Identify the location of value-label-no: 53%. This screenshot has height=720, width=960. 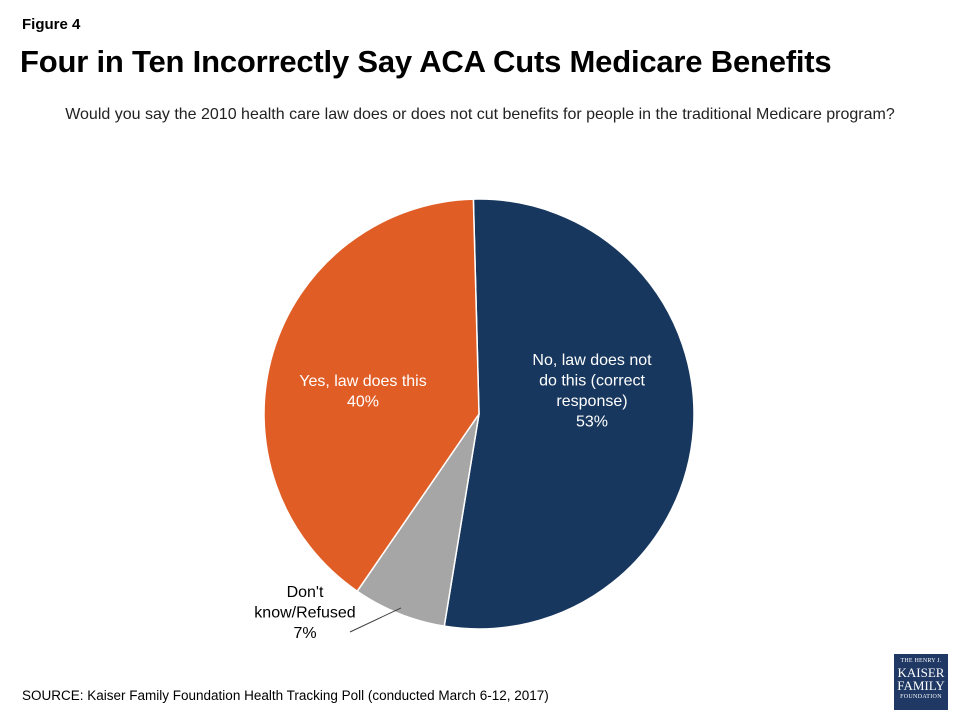
(592, 422).